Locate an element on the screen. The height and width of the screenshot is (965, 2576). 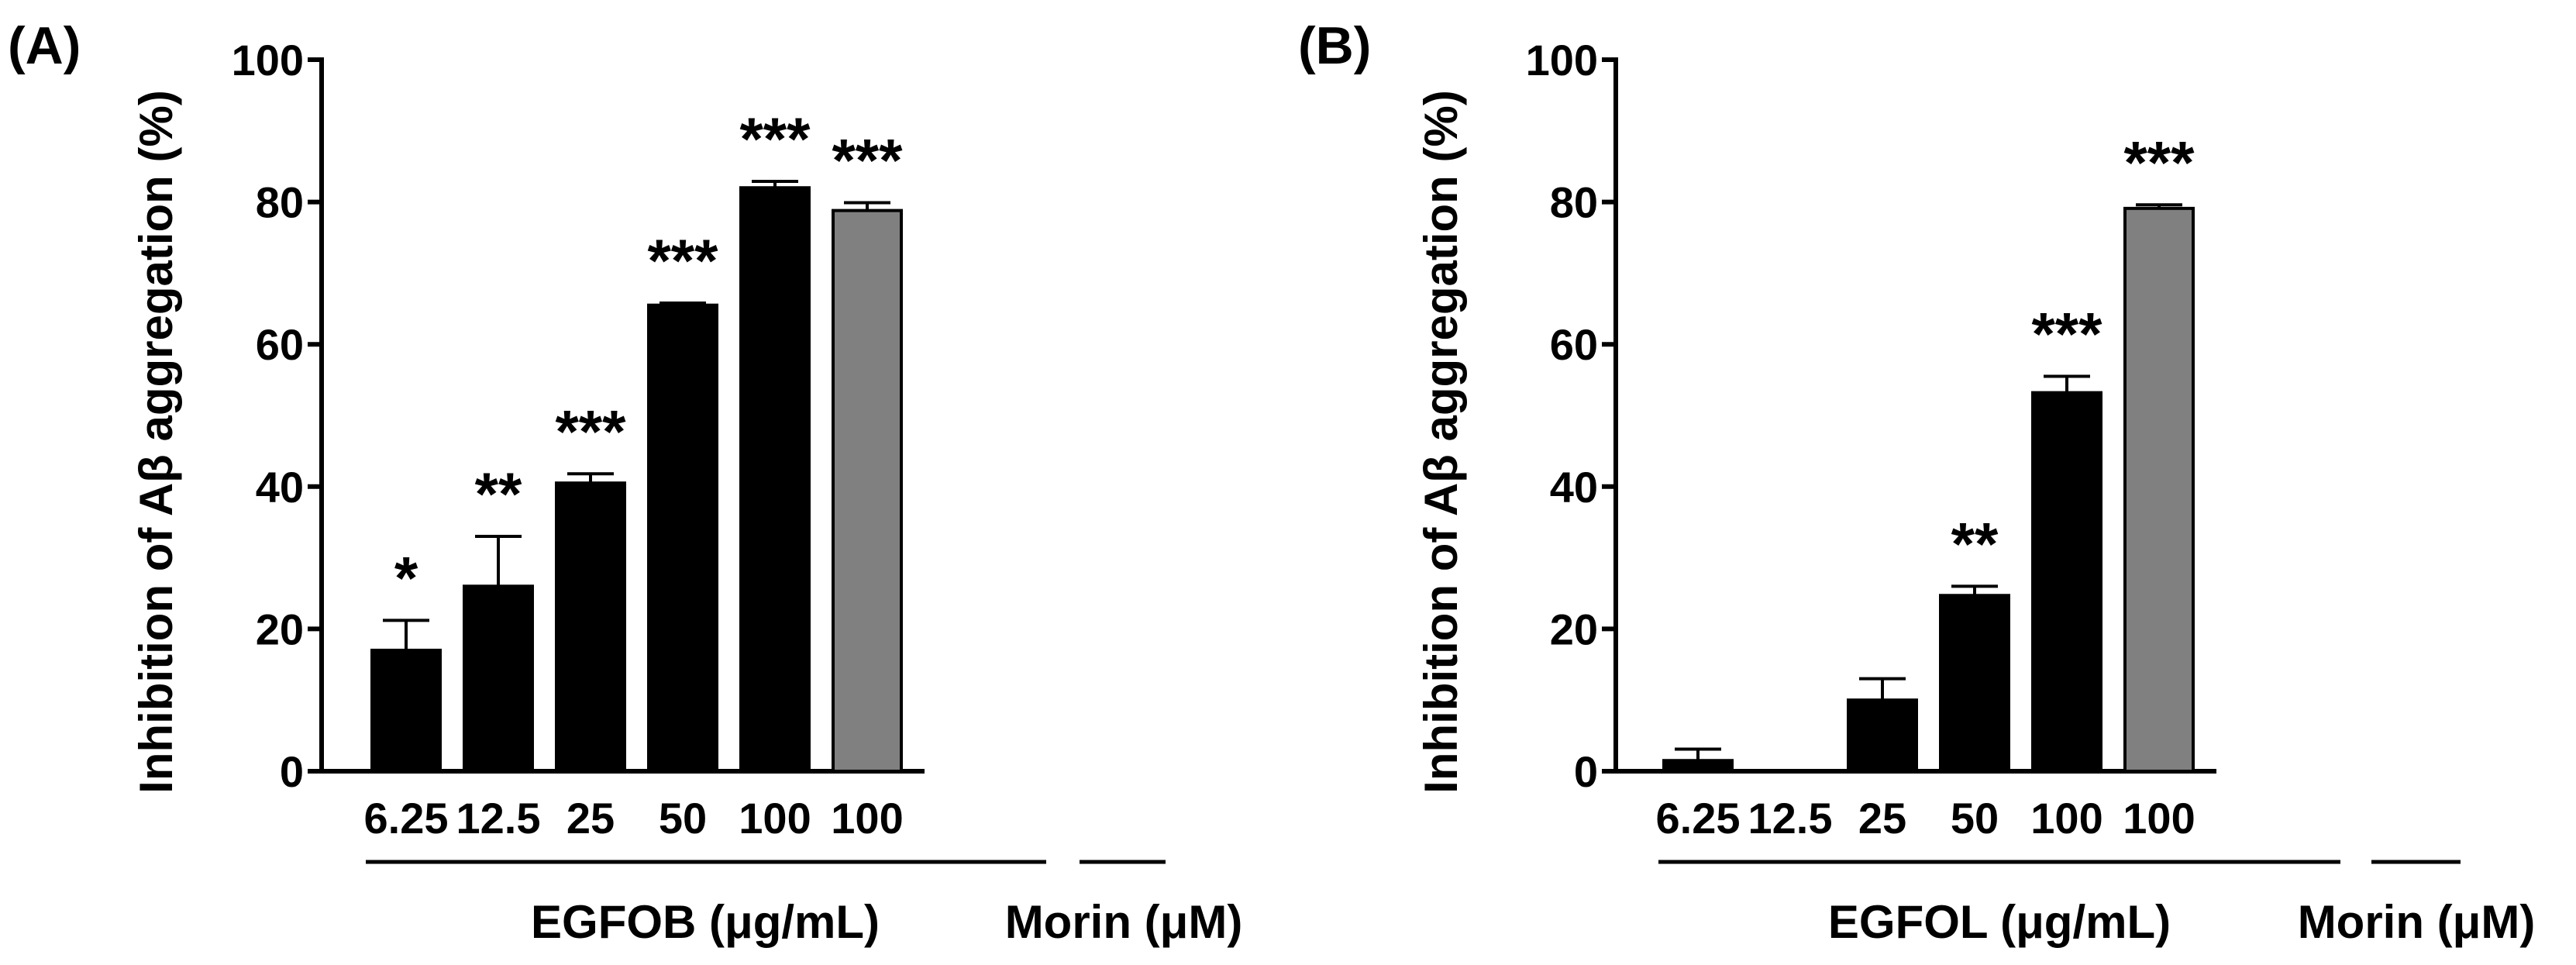
group-label: EGFOB (μg/mL) is located at coordinates (705, 922).